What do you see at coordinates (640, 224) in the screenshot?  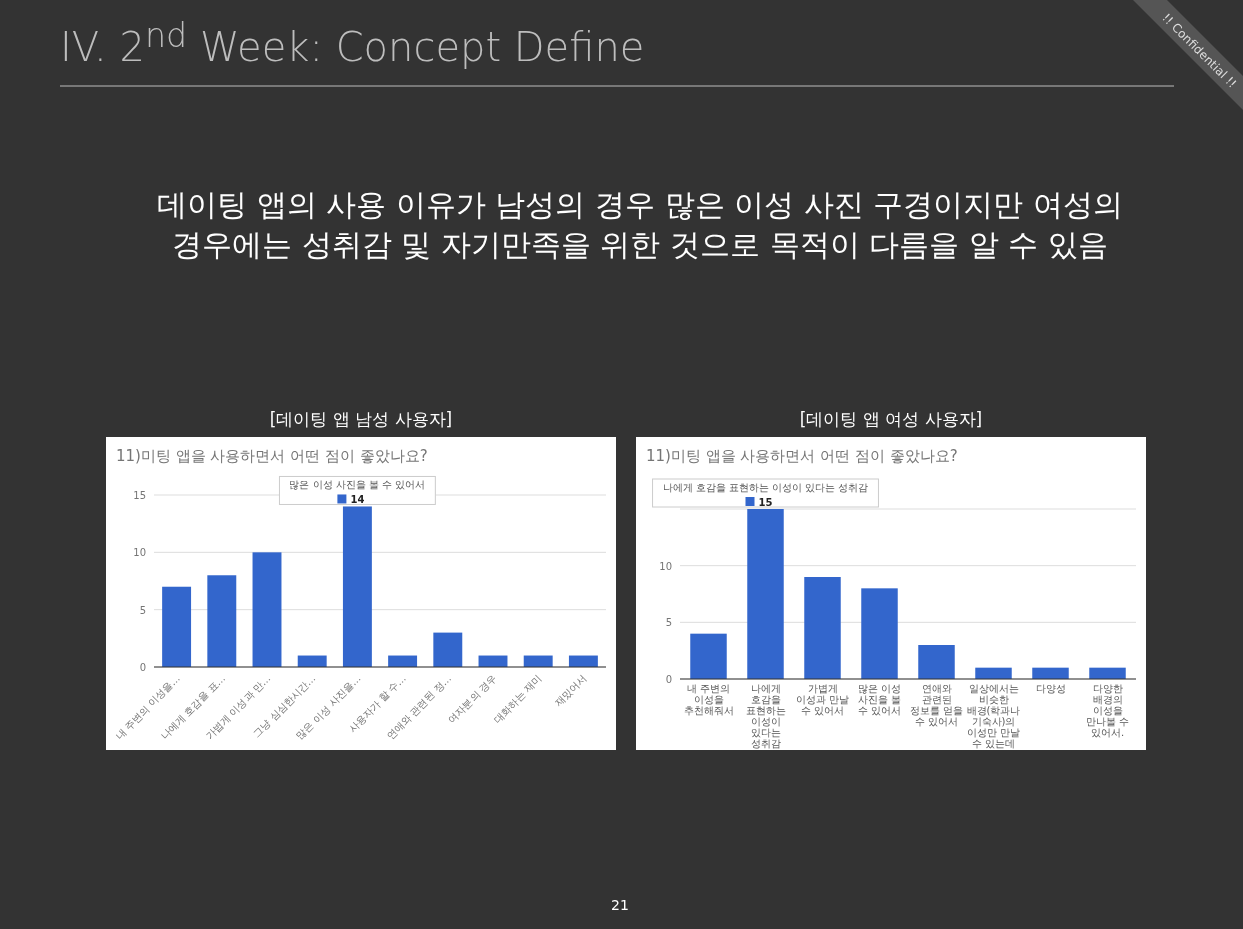 I see `text: 데이팅 앱의 사용 이유가 남성의 경우 많은 이성 사진 구경이지만 여성의 경우에는 성취감 및 자기만족을 위한 것으로 목적이 다름을 알 수 있음` at bounding box center [640, 224].